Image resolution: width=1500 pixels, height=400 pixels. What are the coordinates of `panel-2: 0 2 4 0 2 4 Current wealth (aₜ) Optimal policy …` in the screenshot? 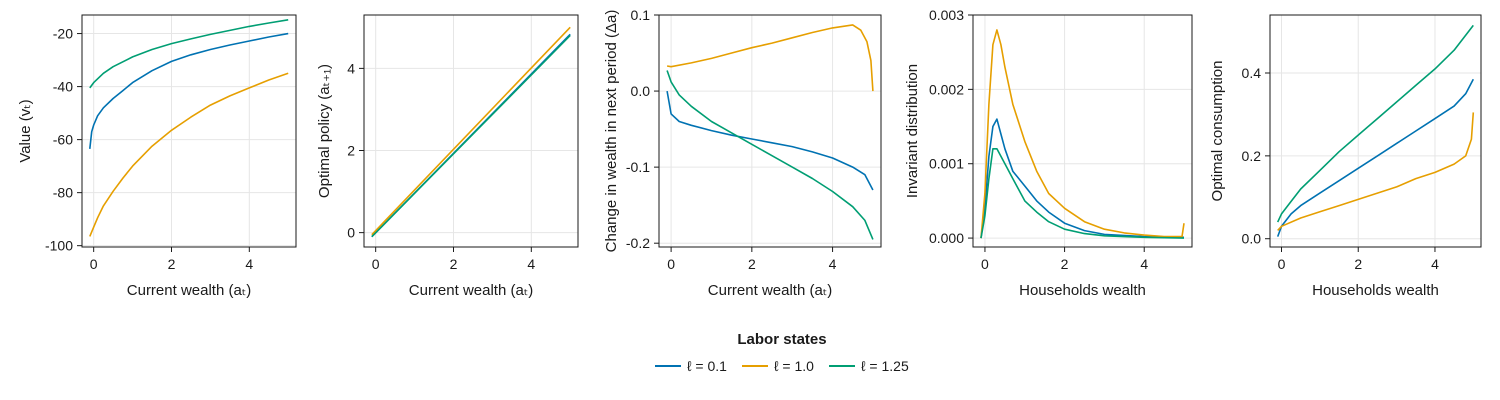 It's located at (447, 156).